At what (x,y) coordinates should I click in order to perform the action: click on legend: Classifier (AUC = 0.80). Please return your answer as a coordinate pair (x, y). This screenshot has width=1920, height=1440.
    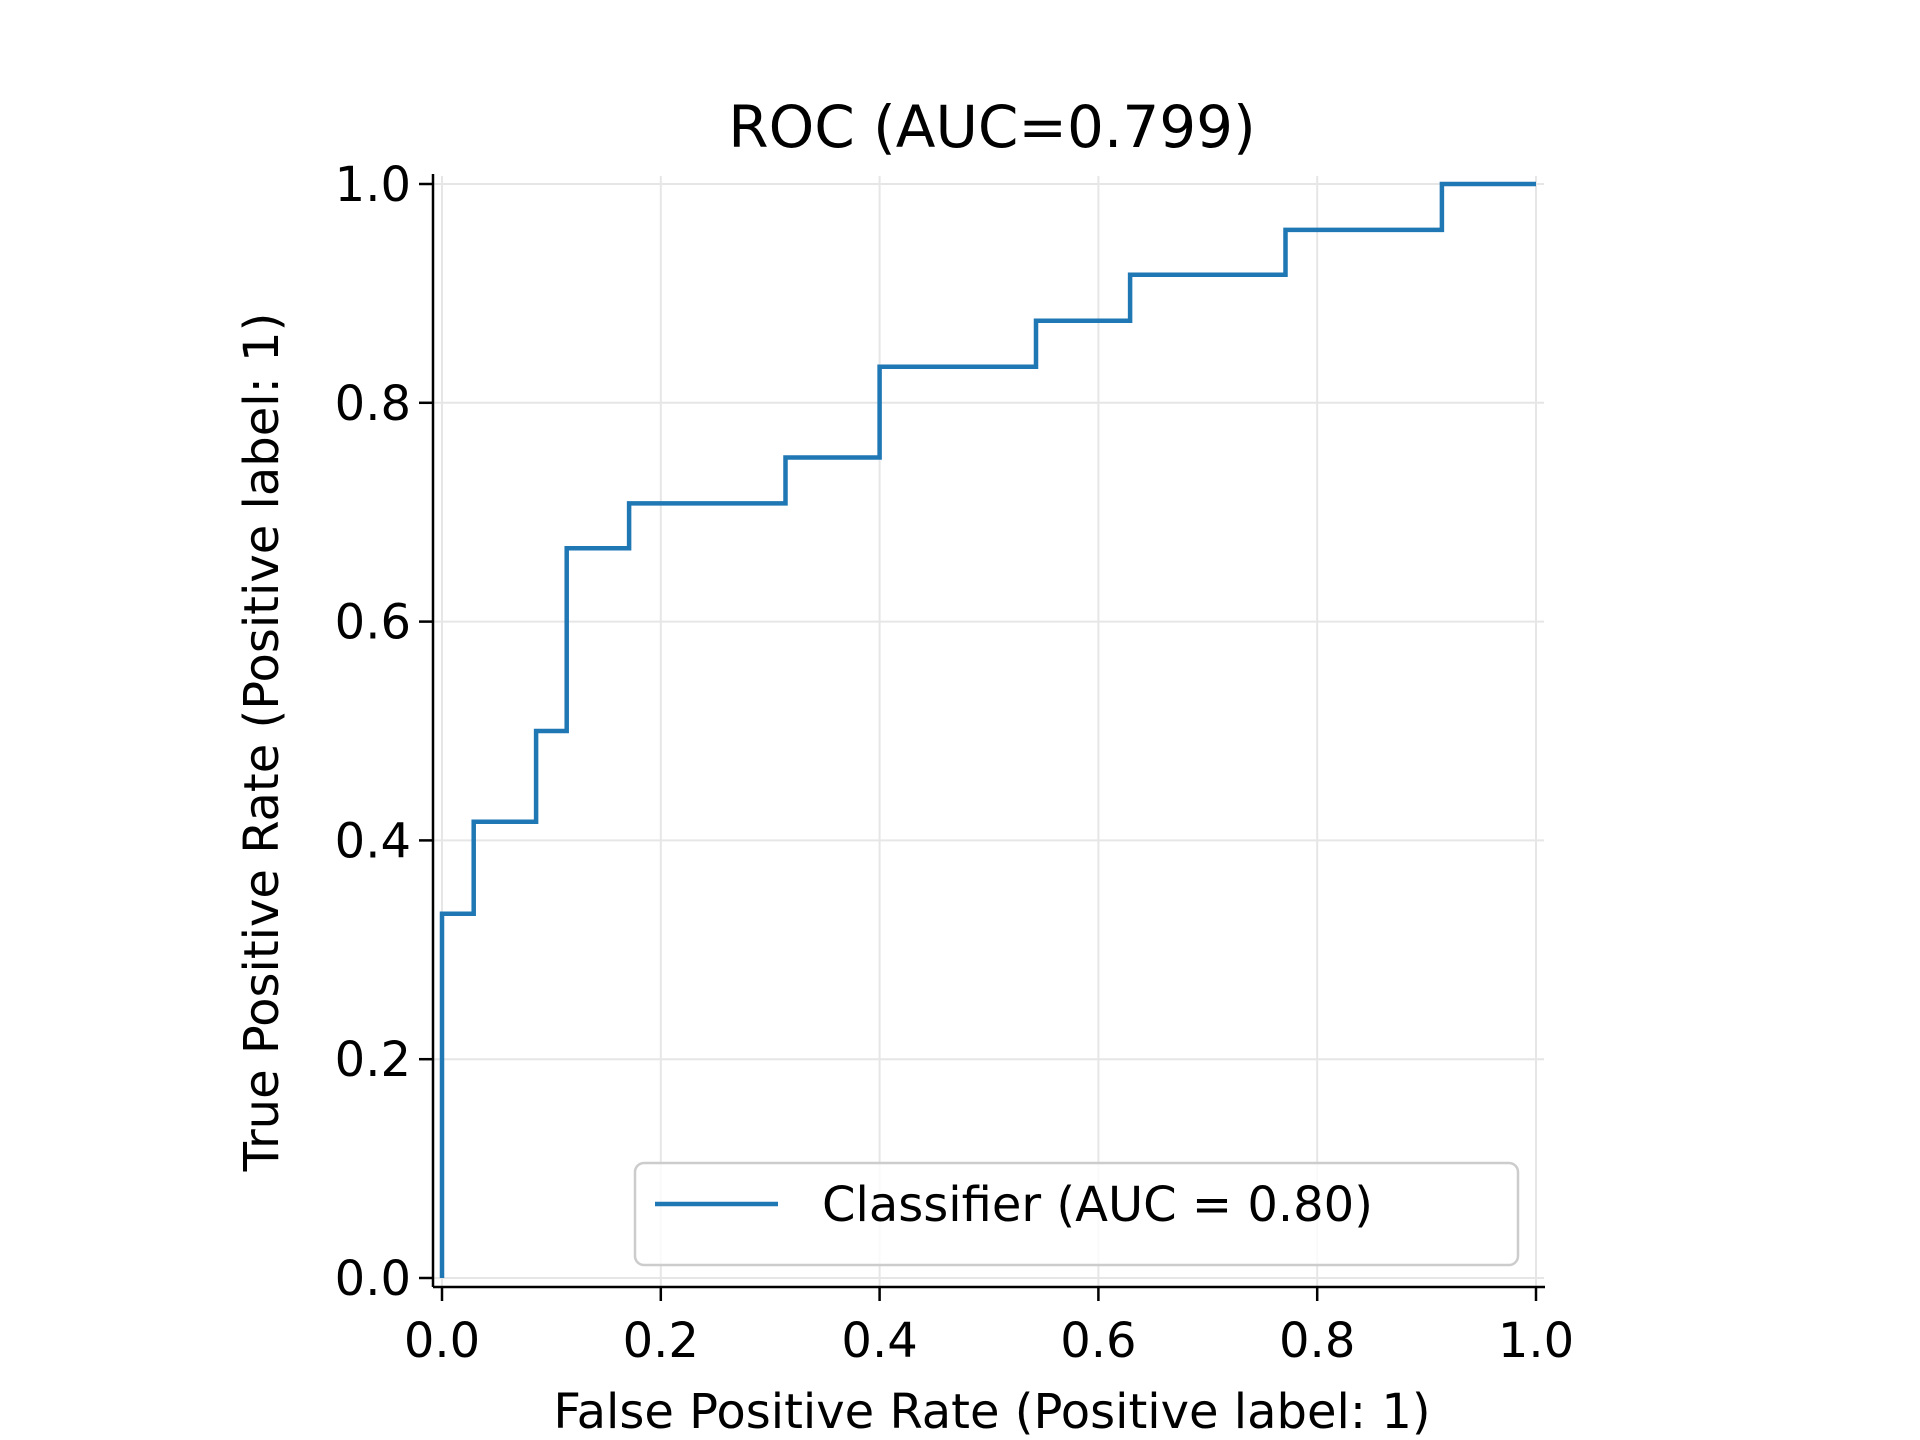
    Looking at the image, I should click on (1076, 1214).